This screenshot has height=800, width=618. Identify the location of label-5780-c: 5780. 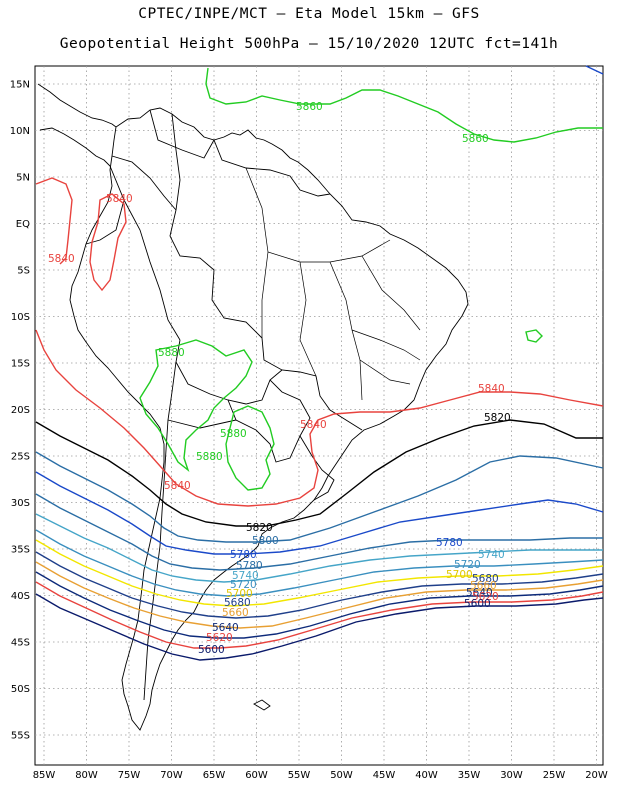
(249, 566).